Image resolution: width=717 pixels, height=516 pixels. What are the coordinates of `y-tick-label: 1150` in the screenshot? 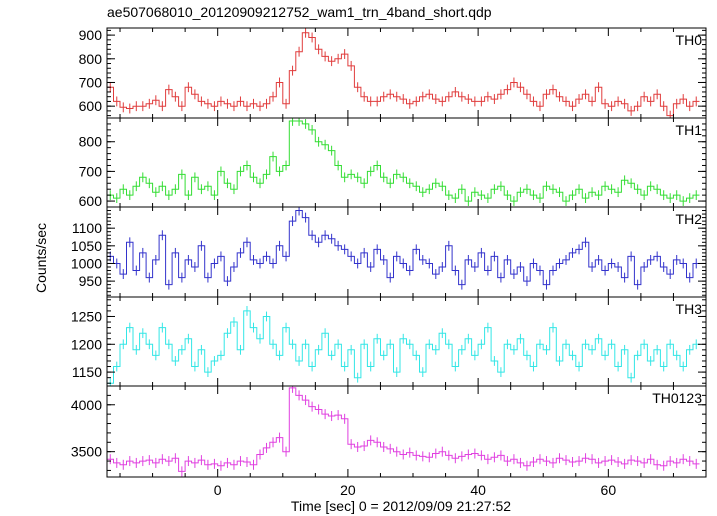 It's located at (87, 372).